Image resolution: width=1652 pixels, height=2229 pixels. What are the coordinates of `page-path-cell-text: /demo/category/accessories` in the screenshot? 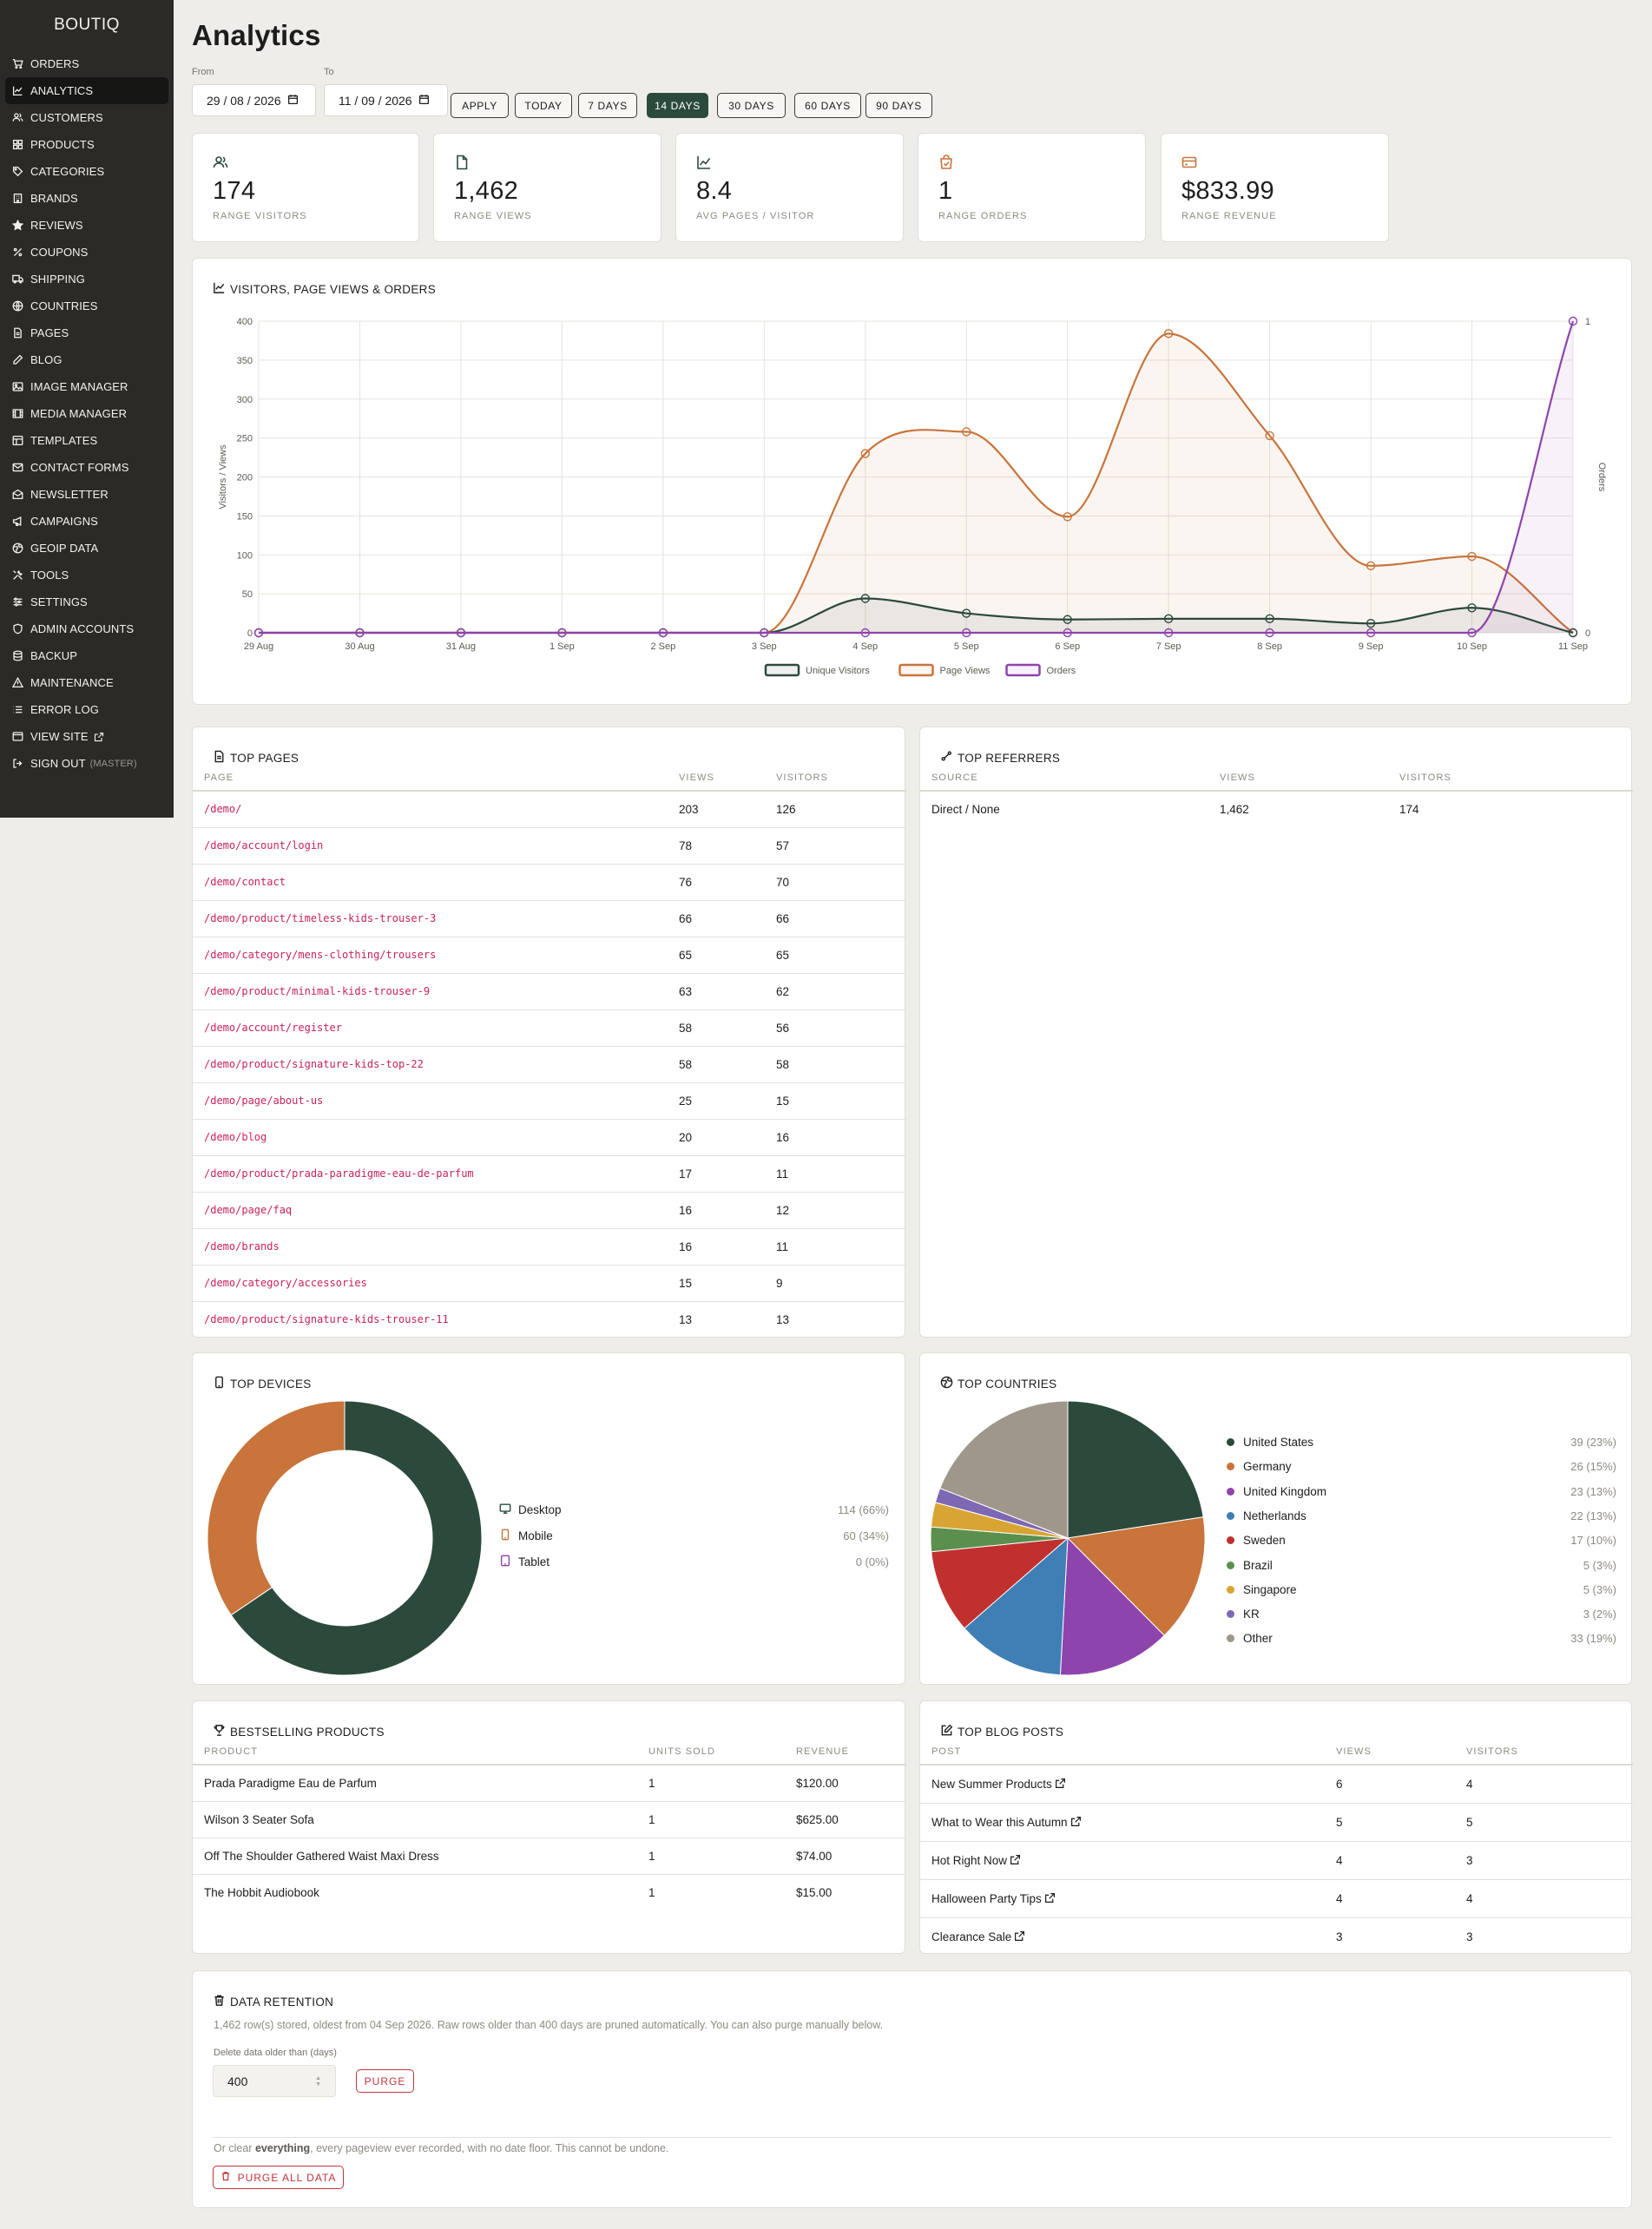 It's located at (285, 1283).